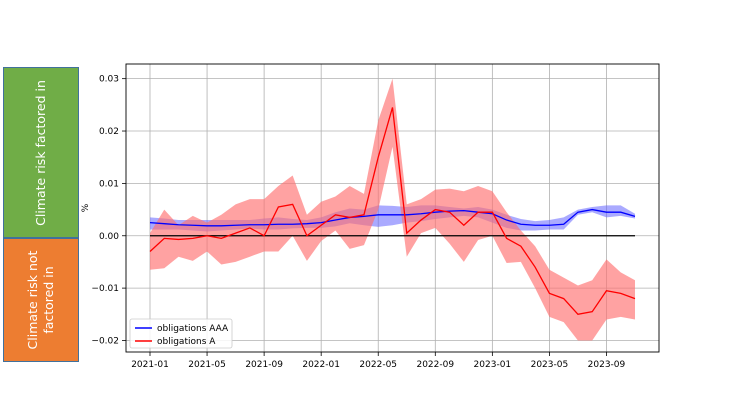 The width and height of the screenshot is (730, 410). I want to click on y-tick-label: 0.03, so click(109, 80).